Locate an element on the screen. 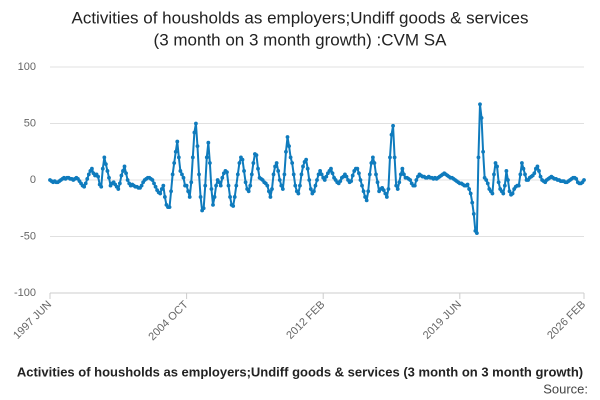 Image resolution: width=600 pixels, height=400 pixels. y-tick-label: -100 is located at coordinates (25, 293).